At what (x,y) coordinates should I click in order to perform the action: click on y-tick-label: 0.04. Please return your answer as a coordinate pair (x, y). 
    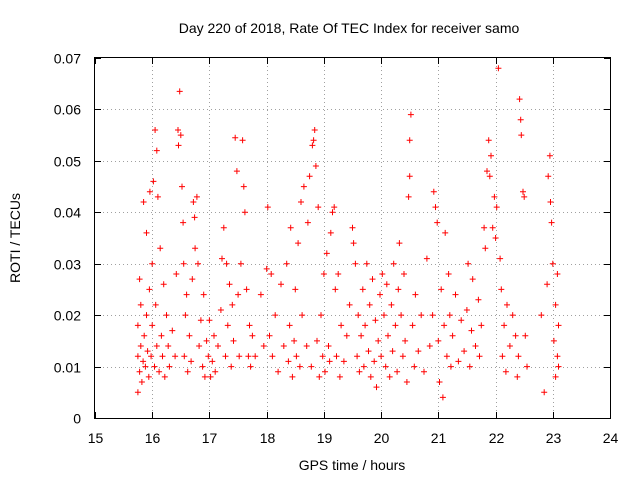
    Looking at the image, I should click on (67, 213).